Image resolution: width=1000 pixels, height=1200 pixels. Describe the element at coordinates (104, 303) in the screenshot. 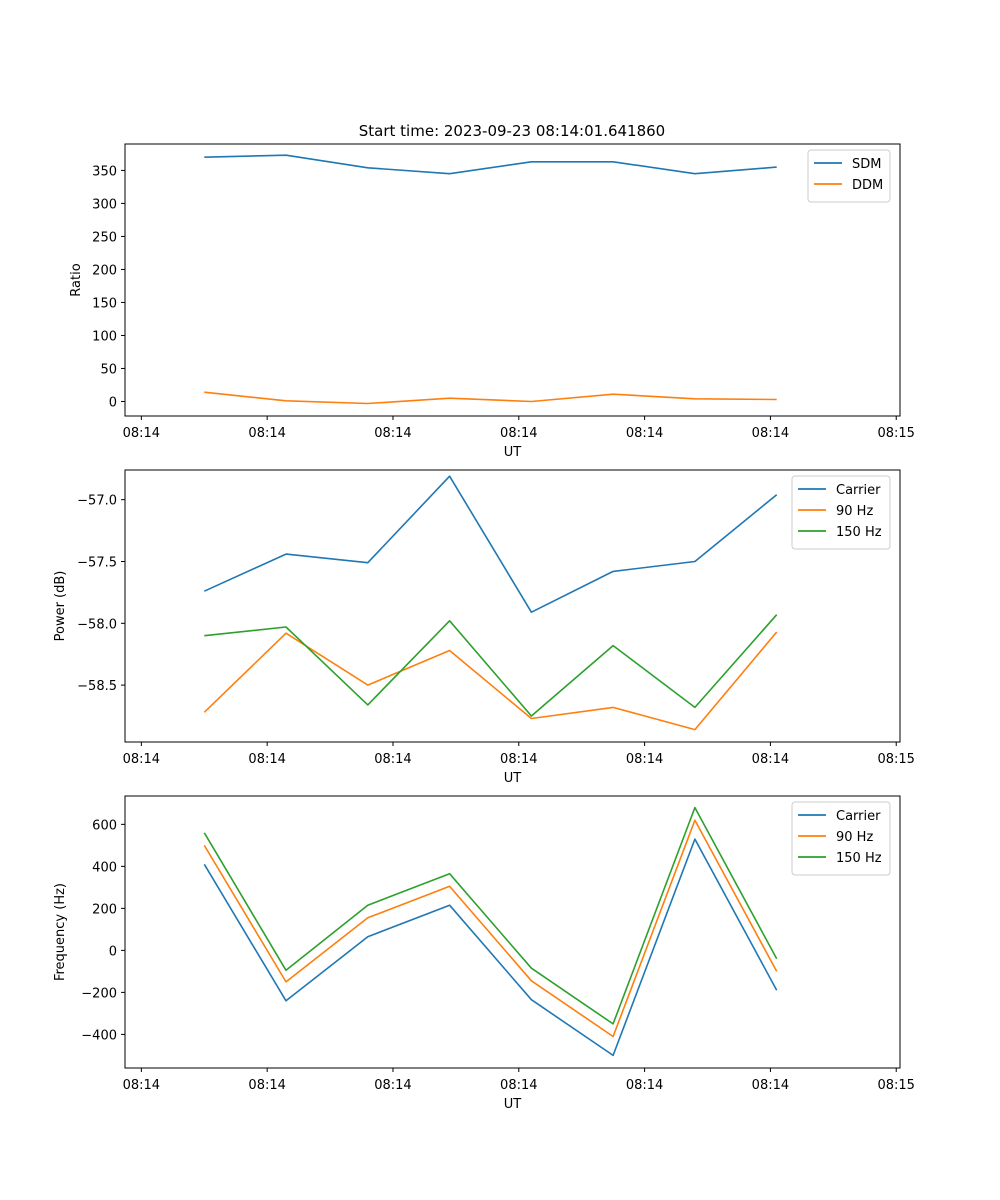

I see `y-tick-label: 150` at that location.